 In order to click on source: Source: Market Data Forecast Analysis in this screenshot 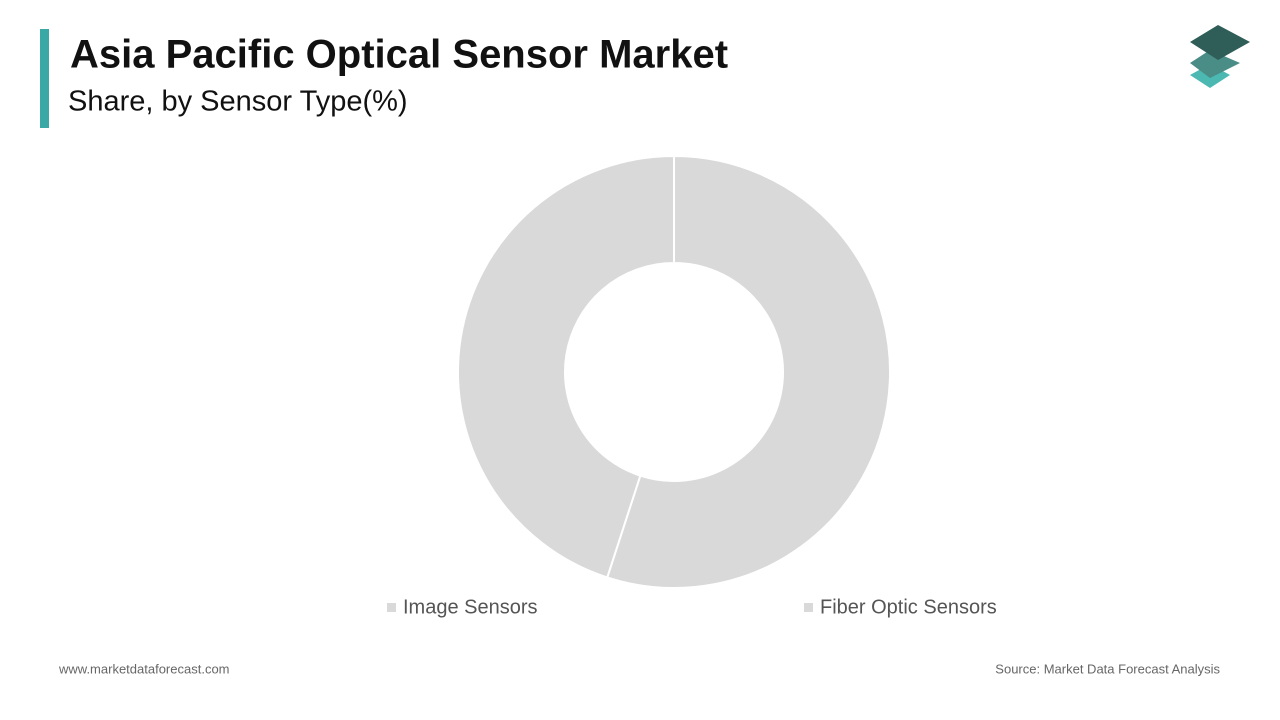, I will do `click(1107, 668)`.